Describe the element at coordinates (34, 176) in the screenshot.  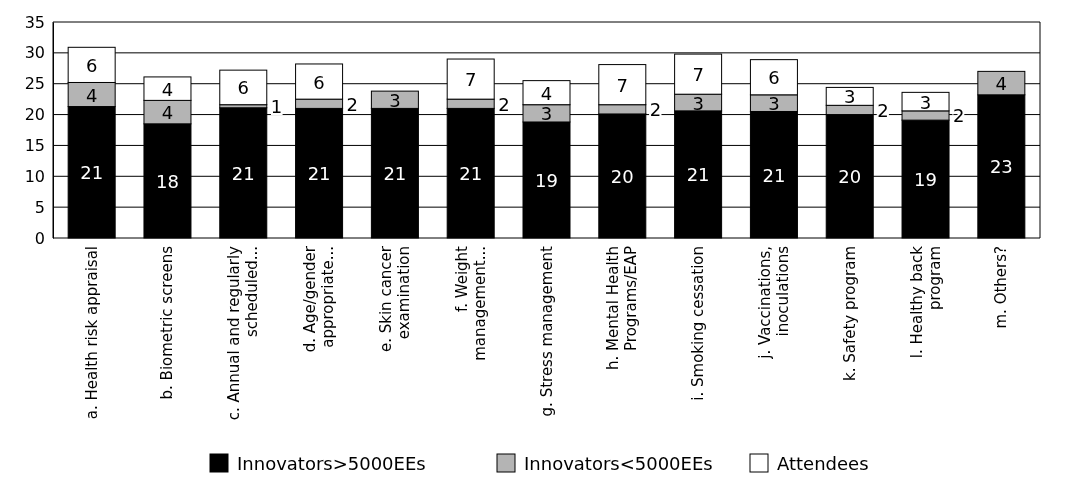
I see `y-tick-label: 10` at that location.